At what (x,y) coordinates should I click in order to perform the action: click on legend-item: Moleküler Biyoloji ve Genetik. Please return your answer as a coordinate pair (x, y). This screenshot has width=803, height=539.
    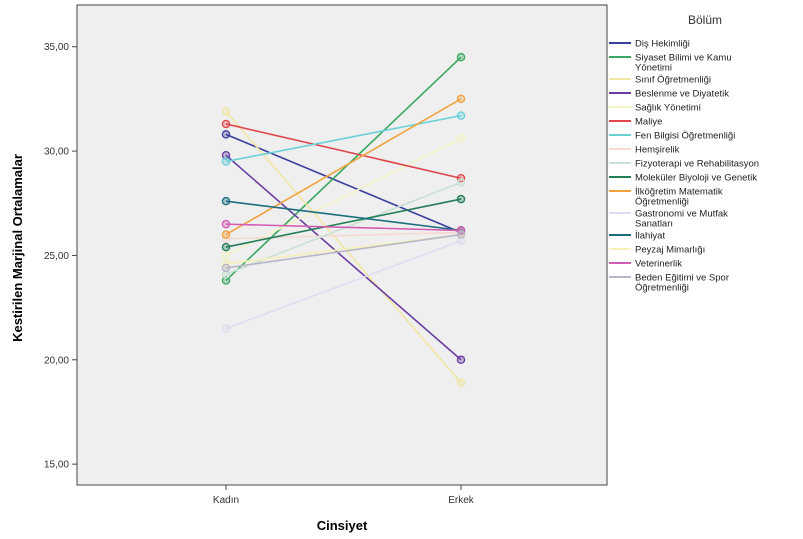
    Looking at the image, I should click on (683, 178).